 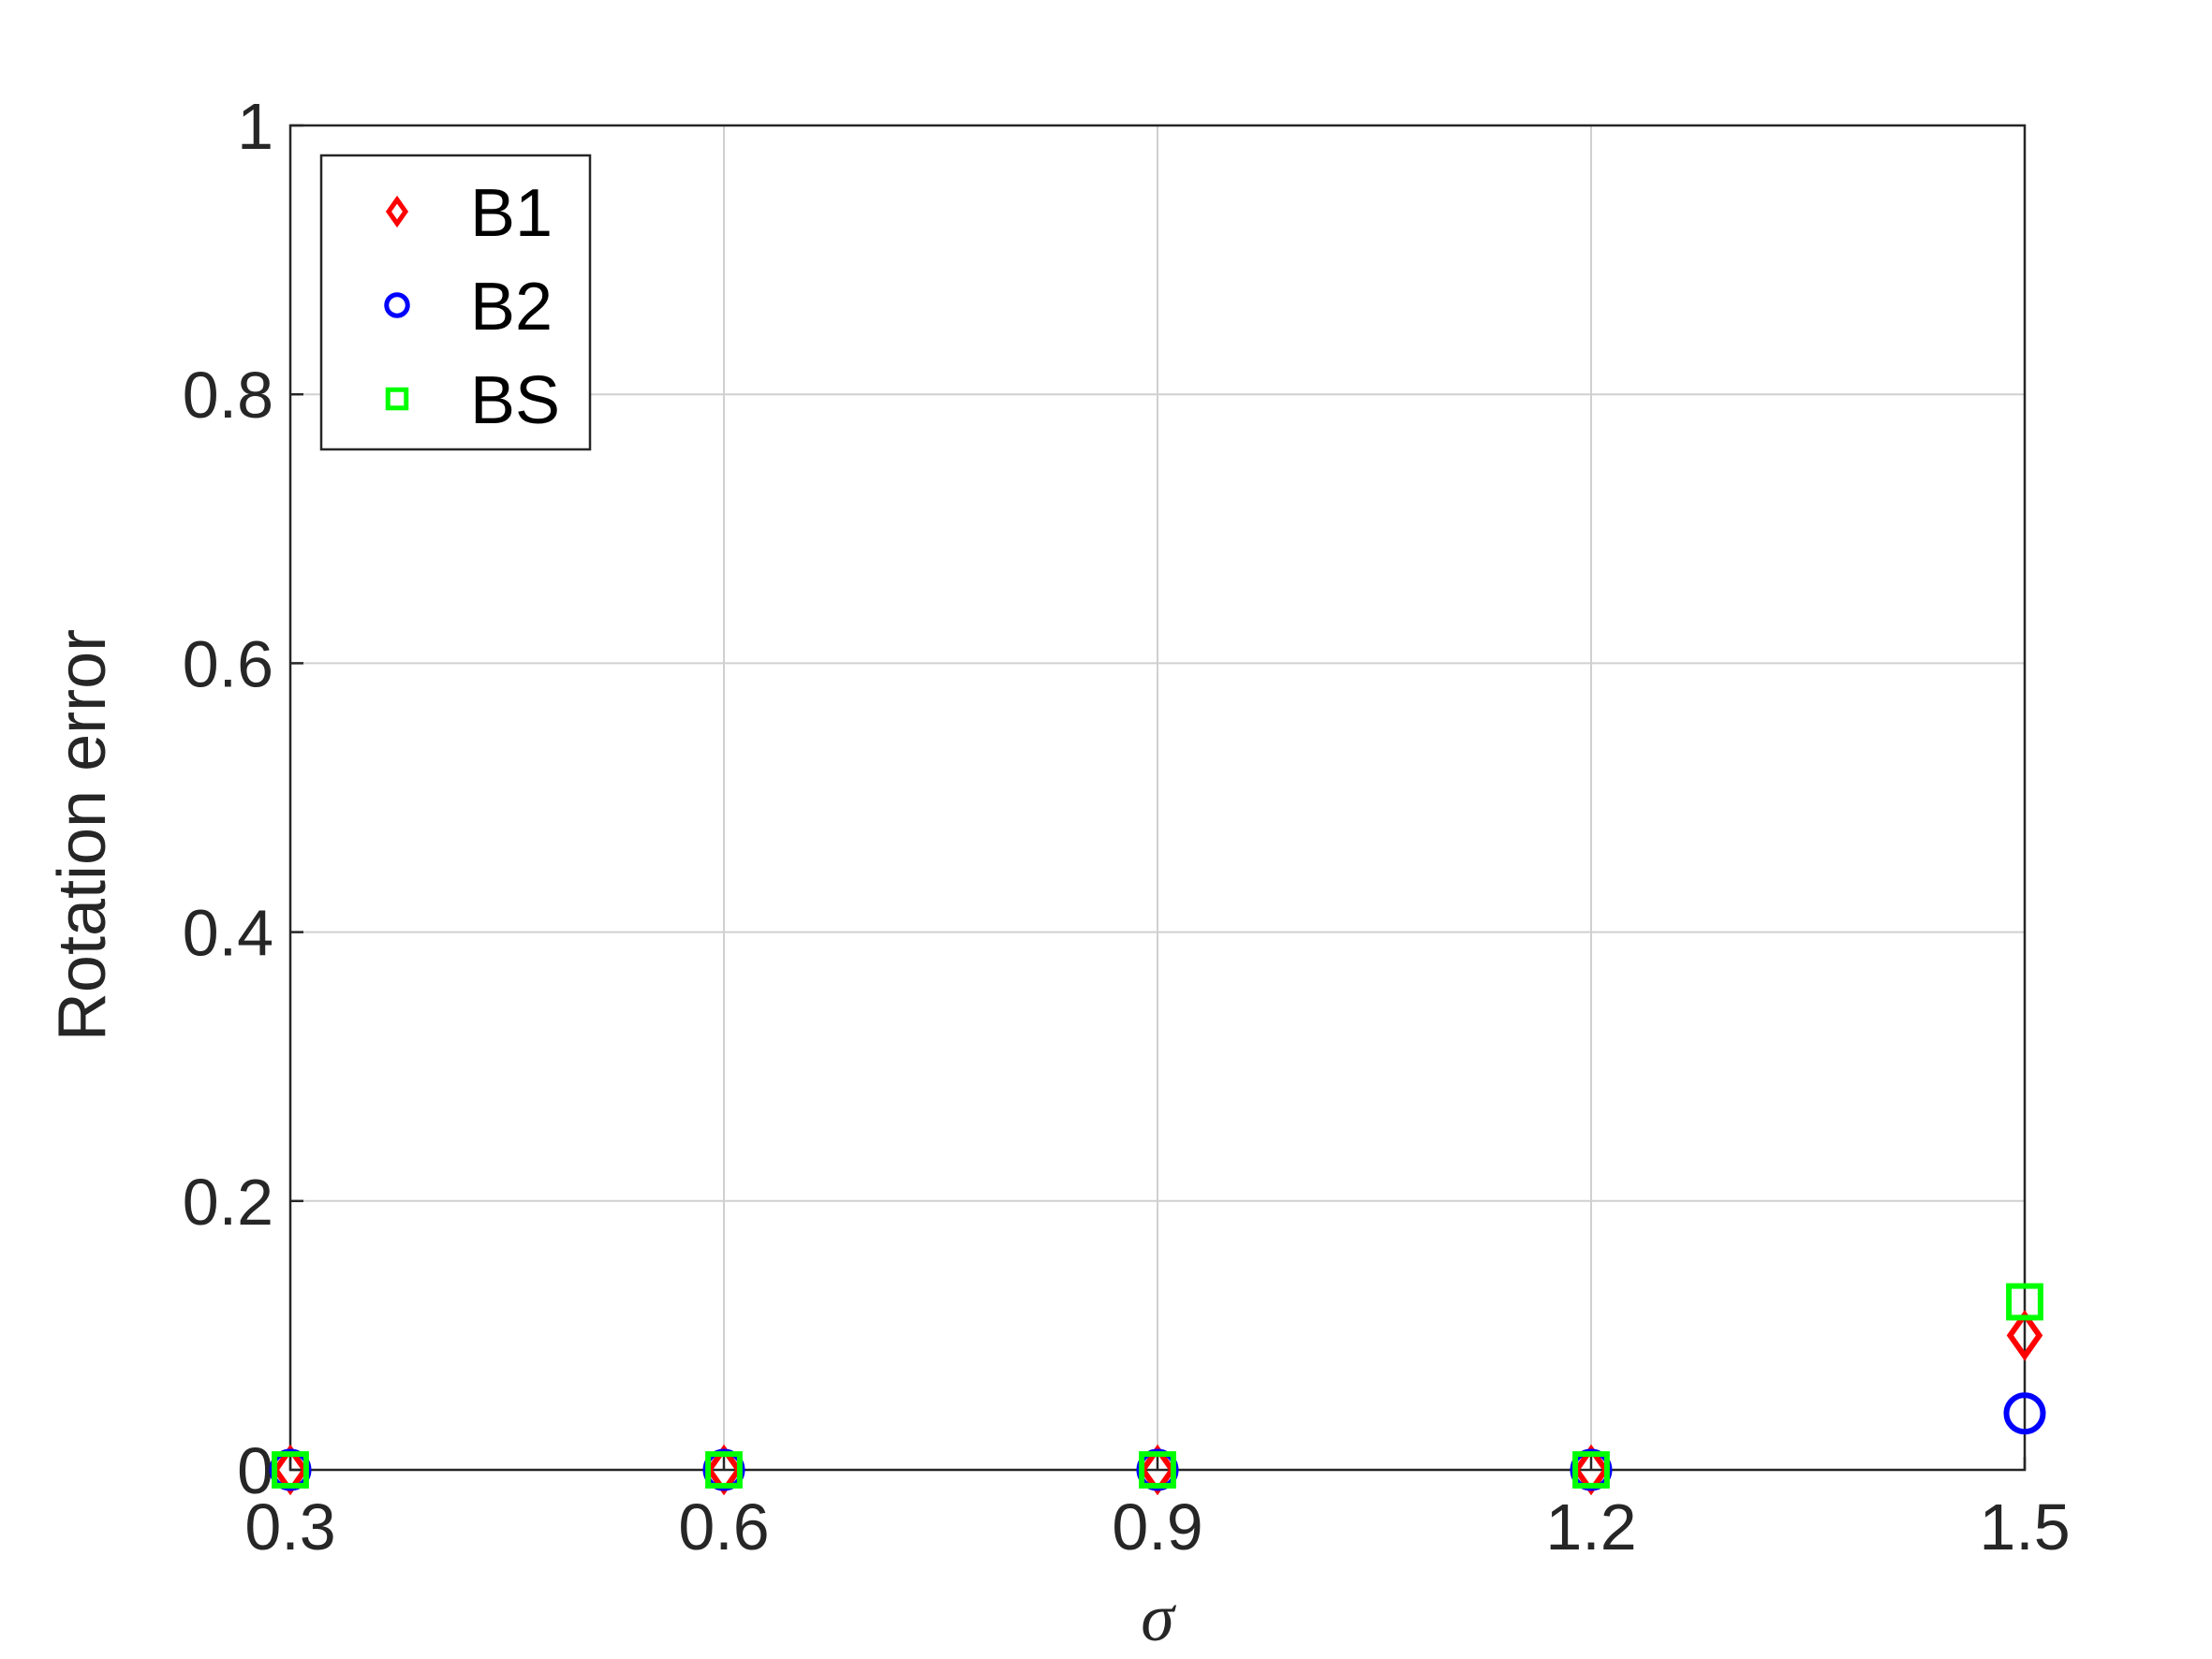 I want to click on x-tick-label: 0.9, so click(x=1157, y=1527).